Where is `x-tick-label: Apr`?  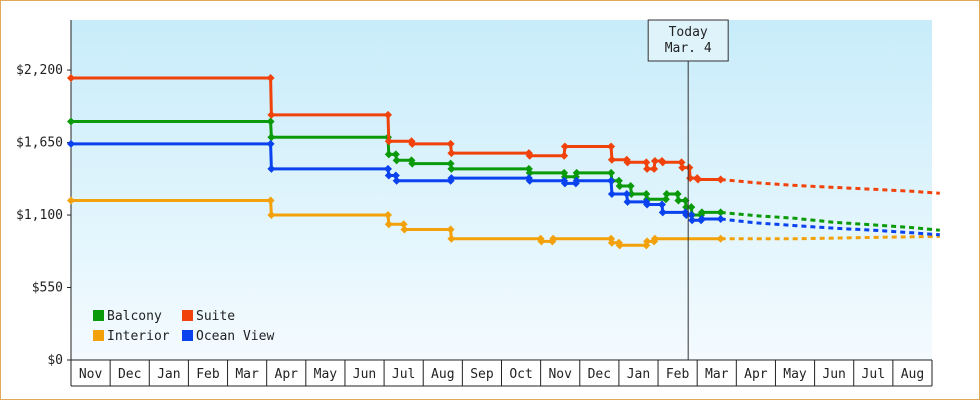
x-tick-label: Apr is located at coordinates (287, 374).